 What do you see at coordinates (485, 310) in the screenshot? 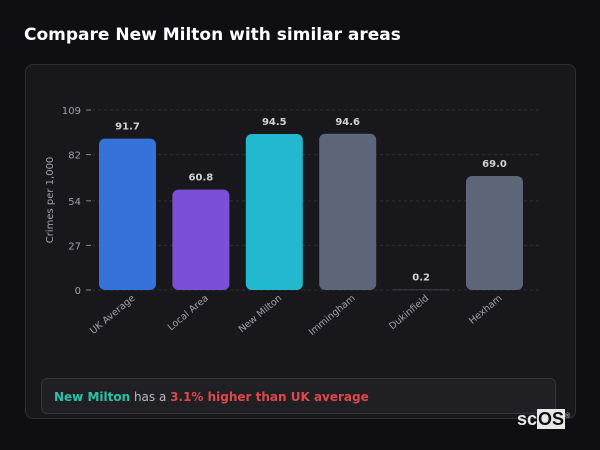
I see `x-tick-label: Hexham` at bounding box center [485, 310].